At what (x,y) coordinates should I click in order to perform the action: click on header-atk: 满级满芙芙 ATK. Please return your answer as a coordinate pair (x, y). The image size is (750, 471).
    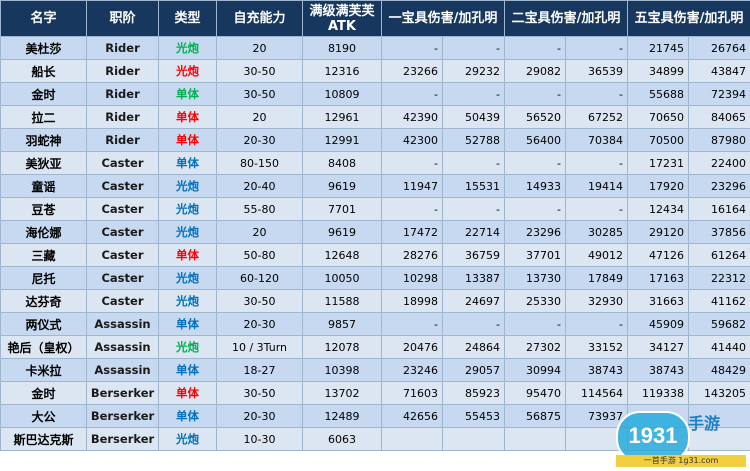
    Looking at the image, I should click on (342, 18).